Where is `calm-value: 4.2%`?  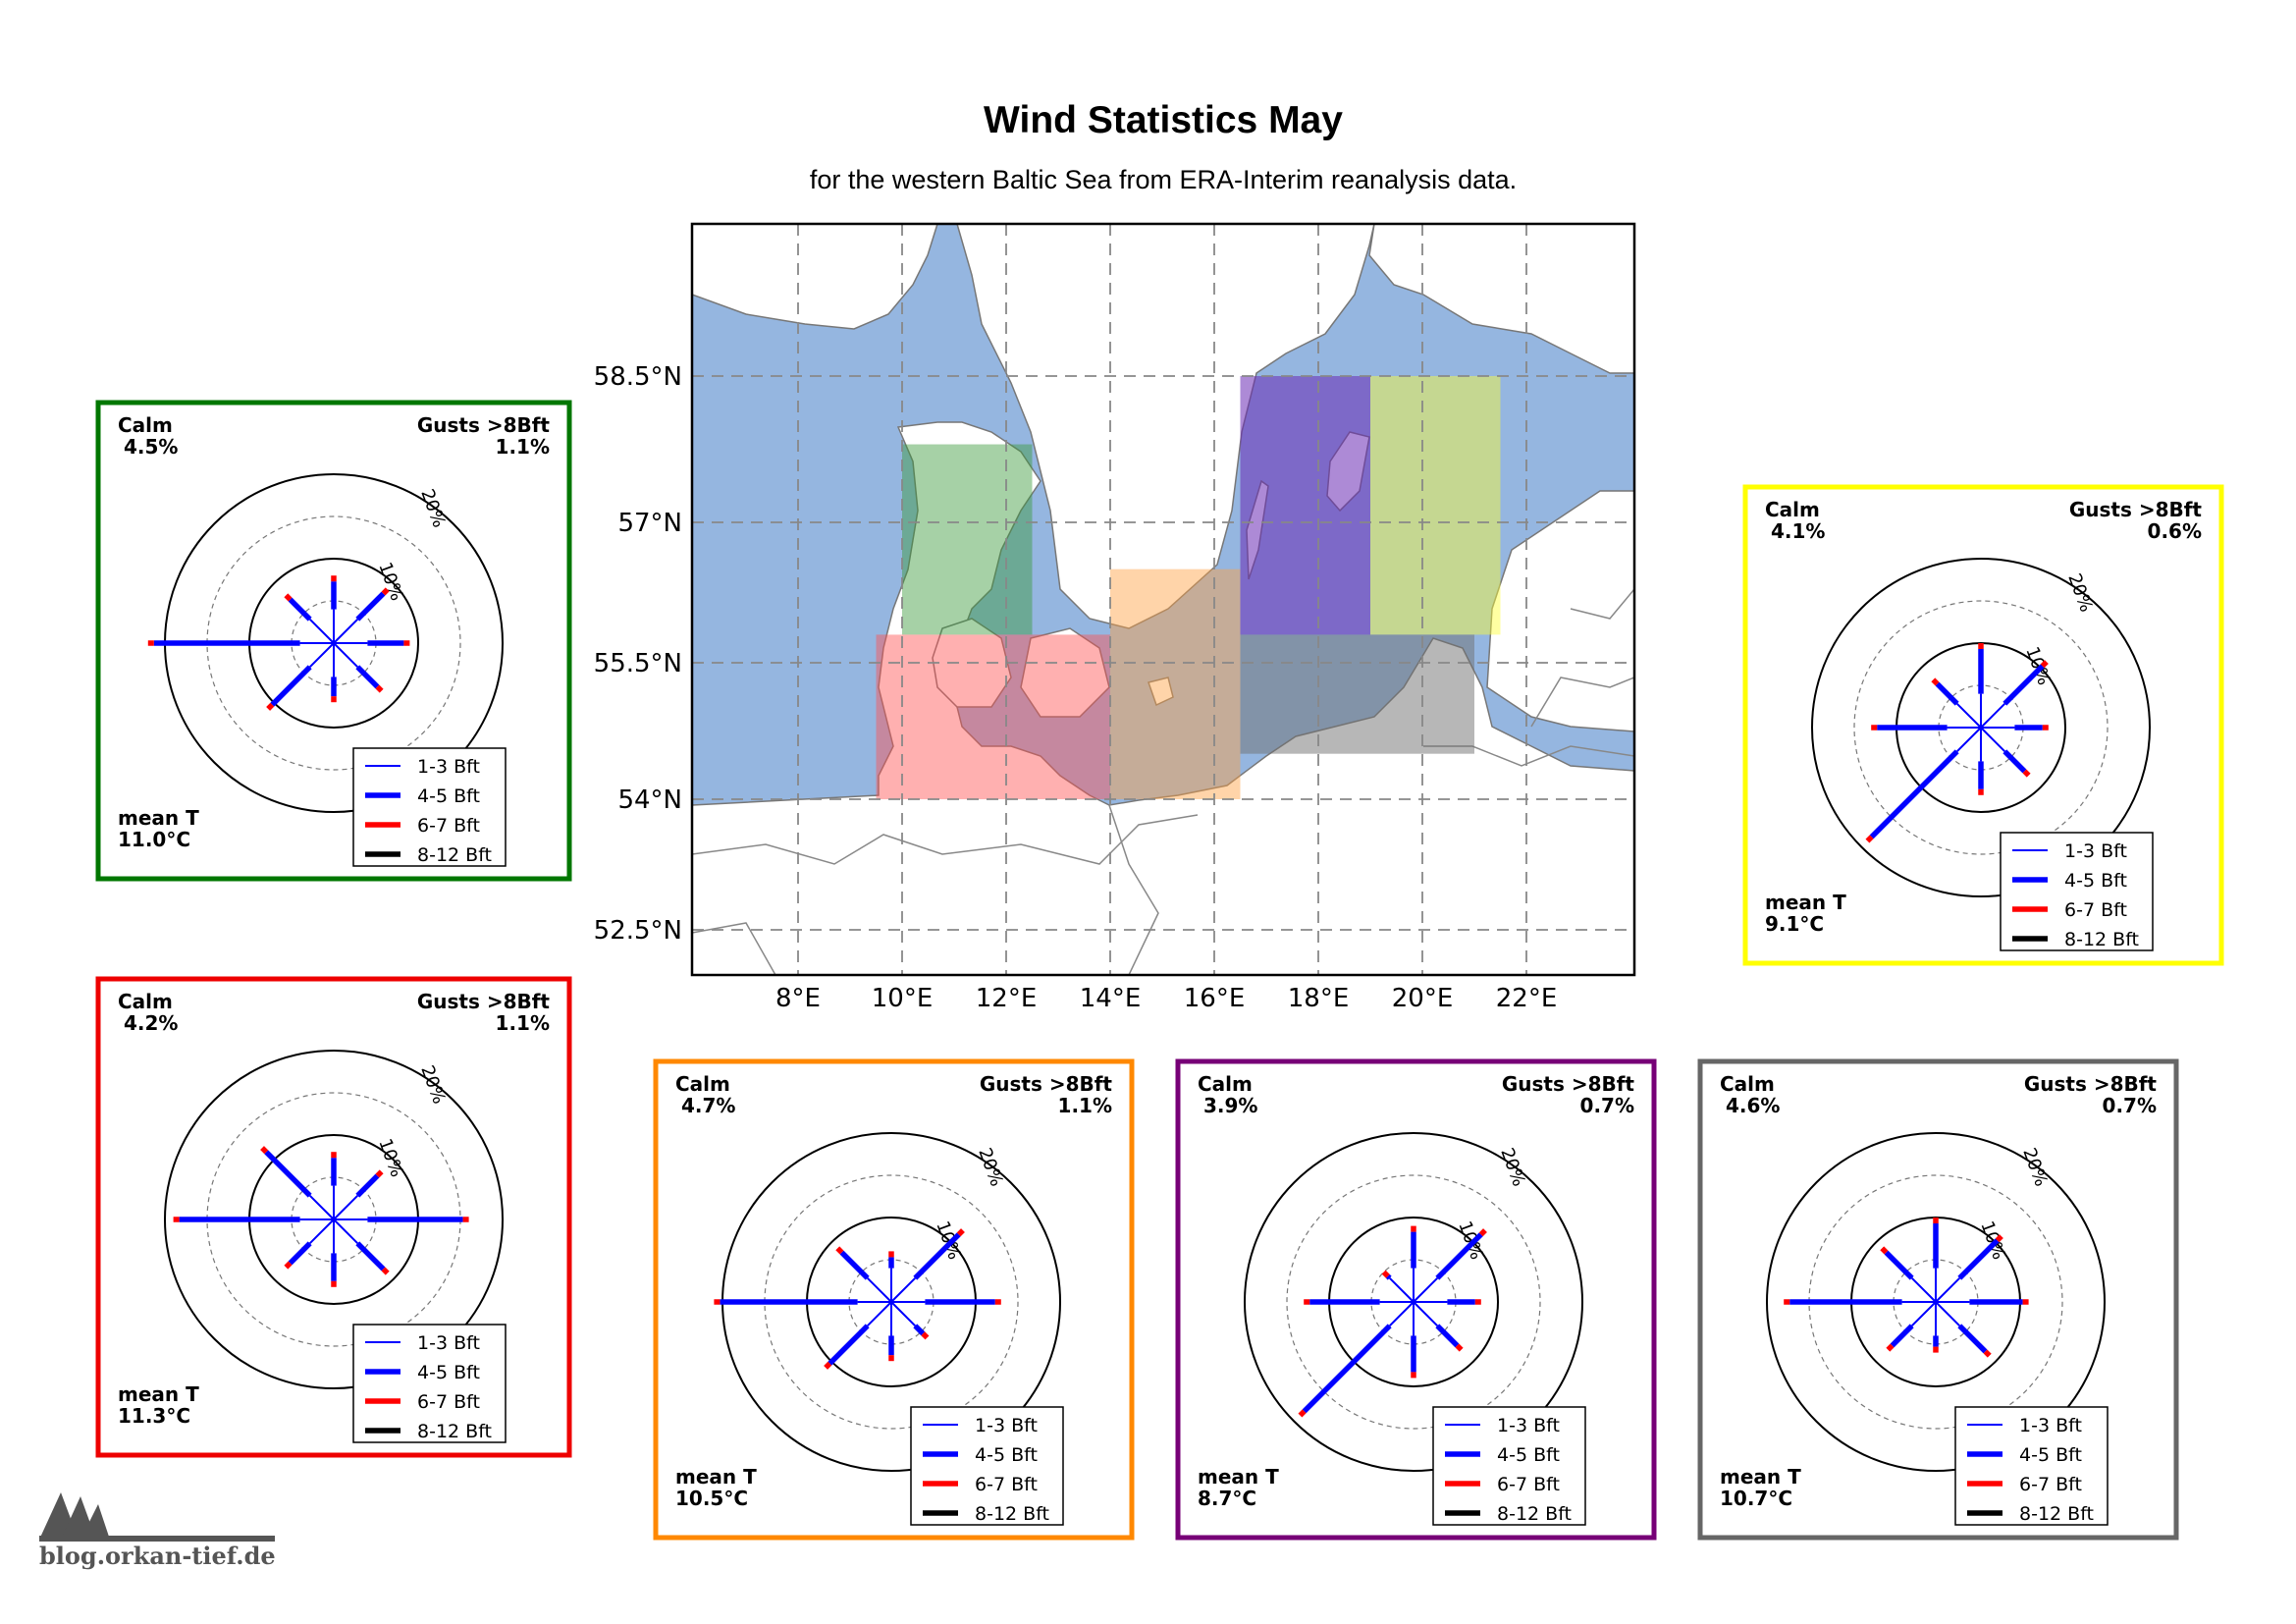
calm-value: 4.2% is located at coordinates (151, 1023).